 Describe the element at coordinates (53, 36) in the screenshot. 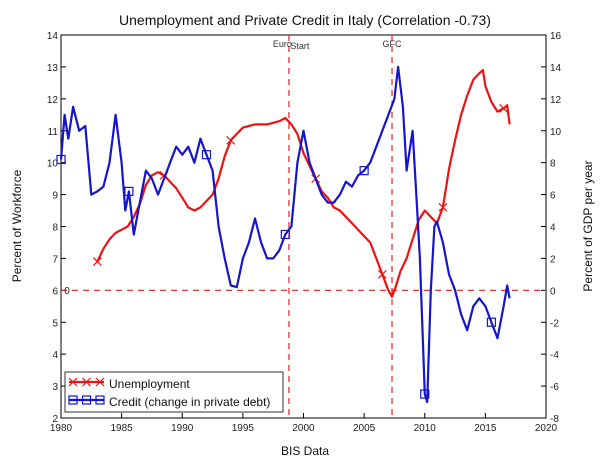

I see `y-left-tick-label: 14` at that location.